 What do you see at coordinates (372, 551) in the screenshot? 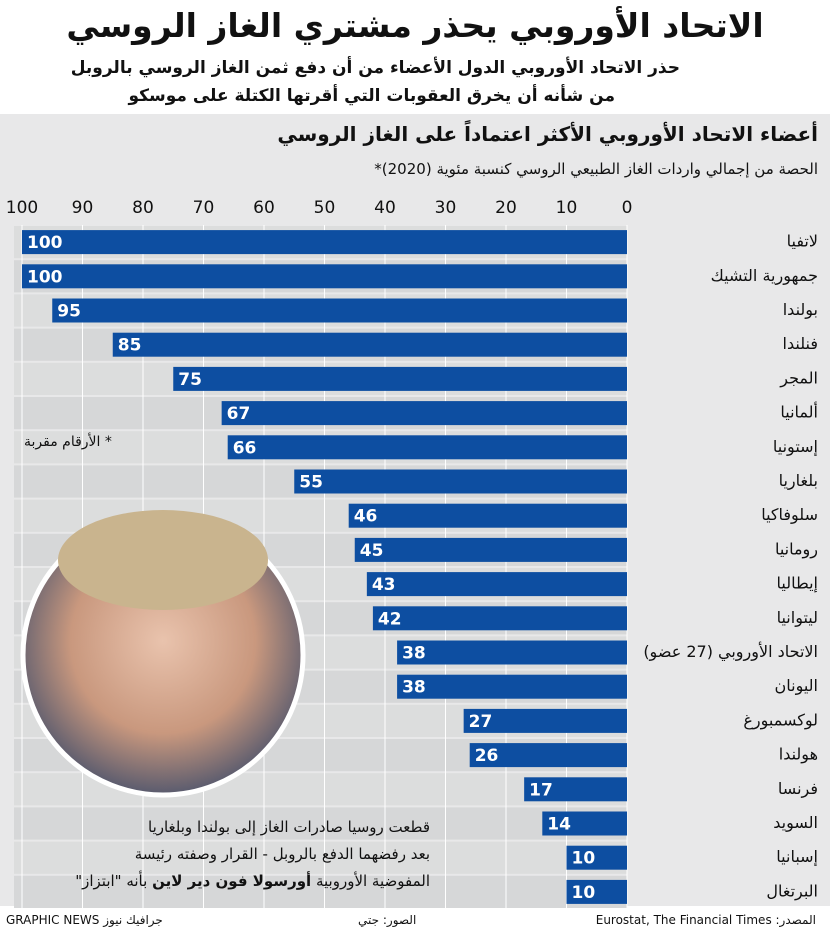
I see `value-label: 45` at bounding box center [372, 551].